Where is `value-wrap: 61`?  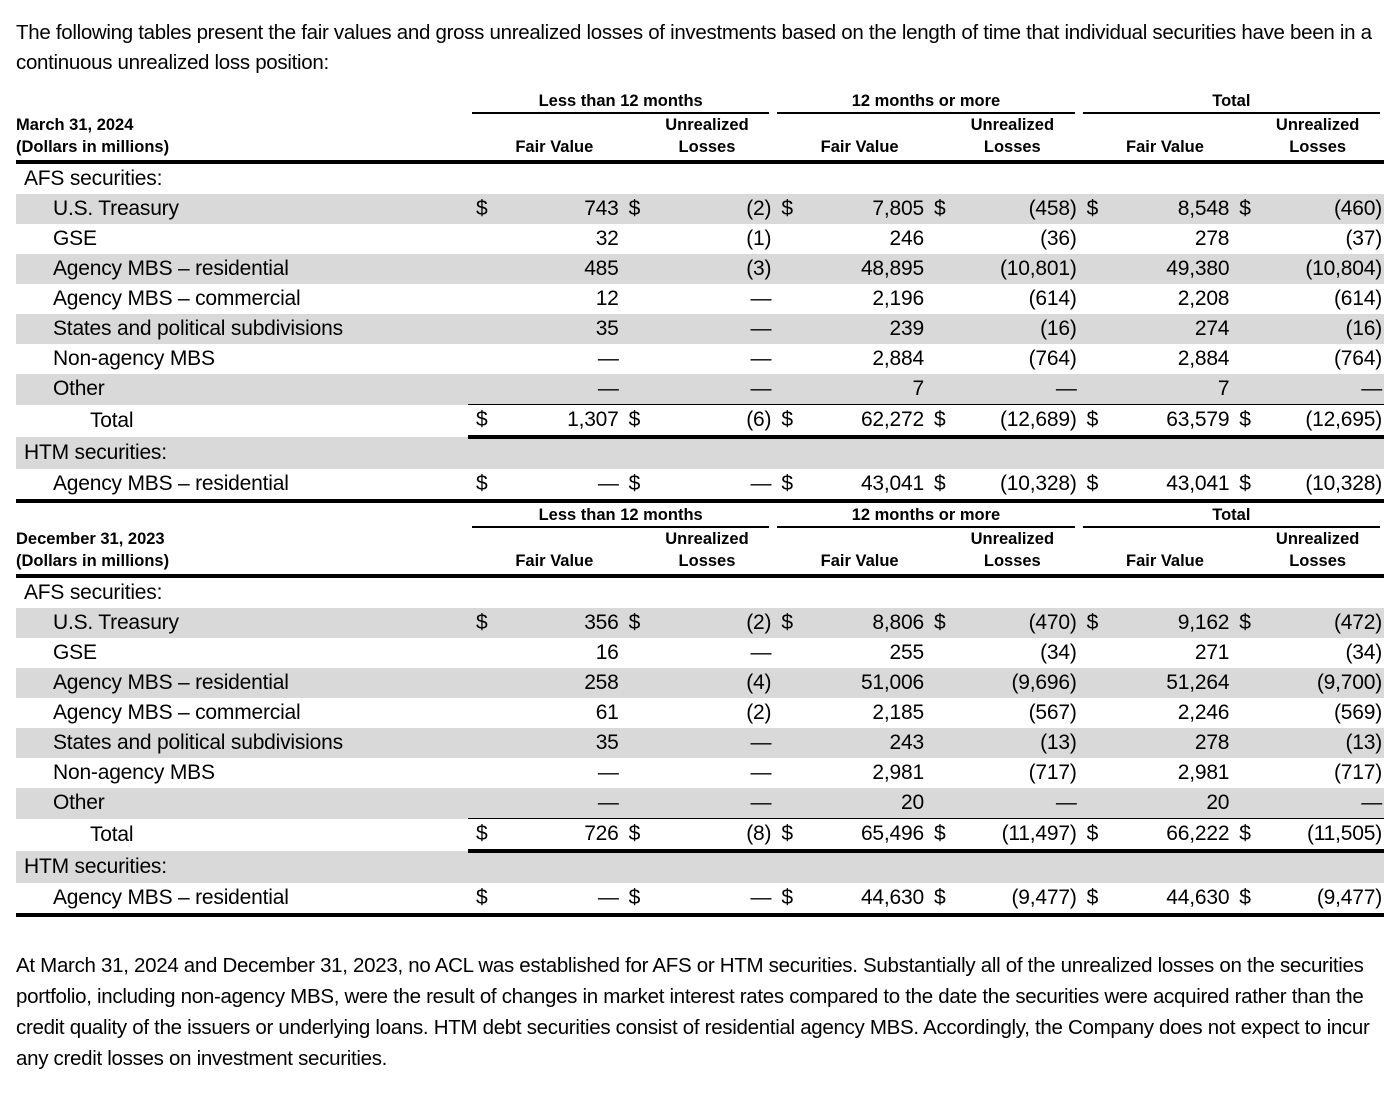 value-wrap: 61 is located at coordinates (544, 713).